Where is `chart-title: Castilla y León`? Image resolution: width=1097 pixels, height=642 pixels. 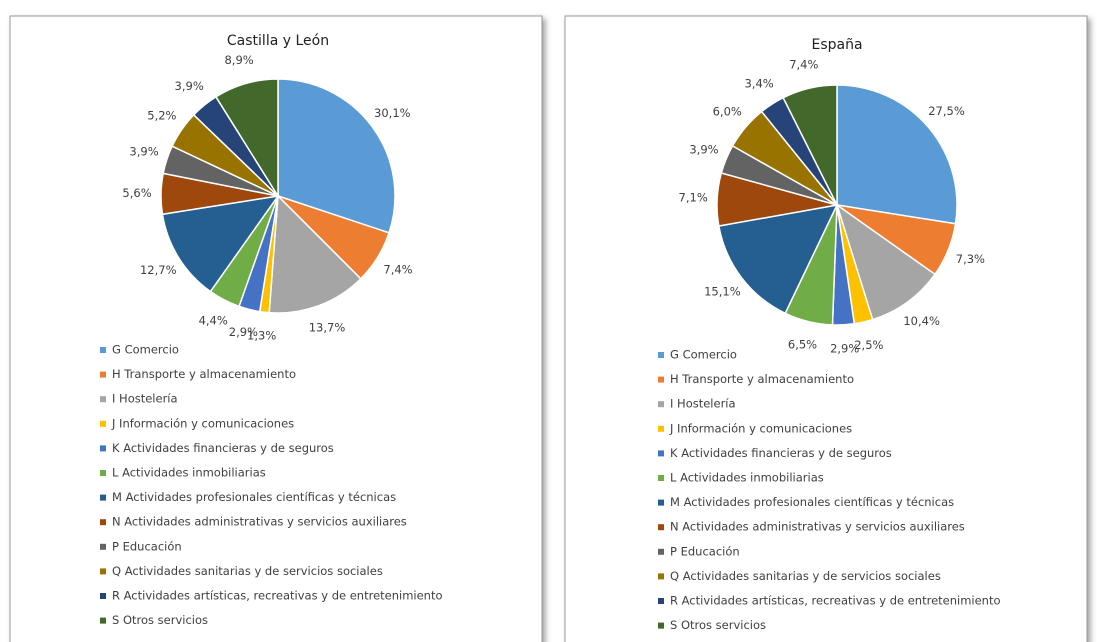 chart-title: Castilla y León is located at coordinates (278, 41).